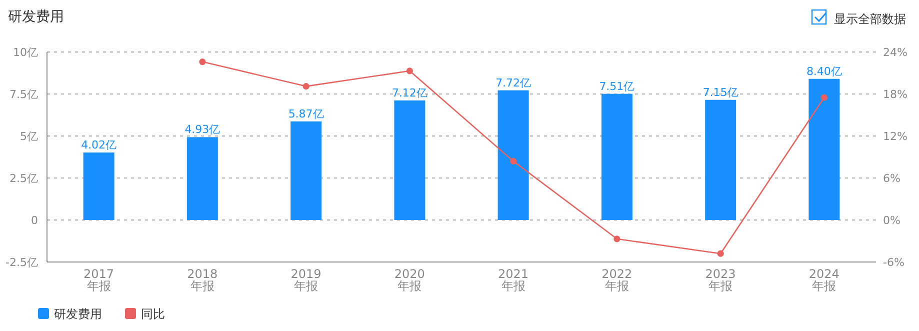  I want to click on x-tick-label: 2021 年报, so click(513, 280).